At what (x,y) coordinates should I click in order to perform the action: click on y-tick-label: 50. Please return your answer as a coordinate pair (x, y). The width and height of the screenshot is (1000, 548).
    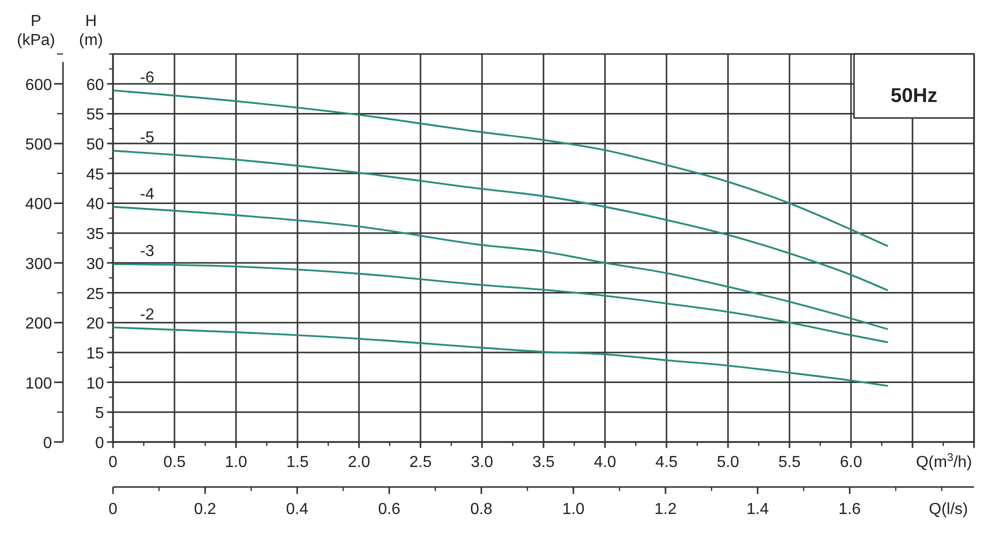
    Looking at the image, I should click on (95, 145).